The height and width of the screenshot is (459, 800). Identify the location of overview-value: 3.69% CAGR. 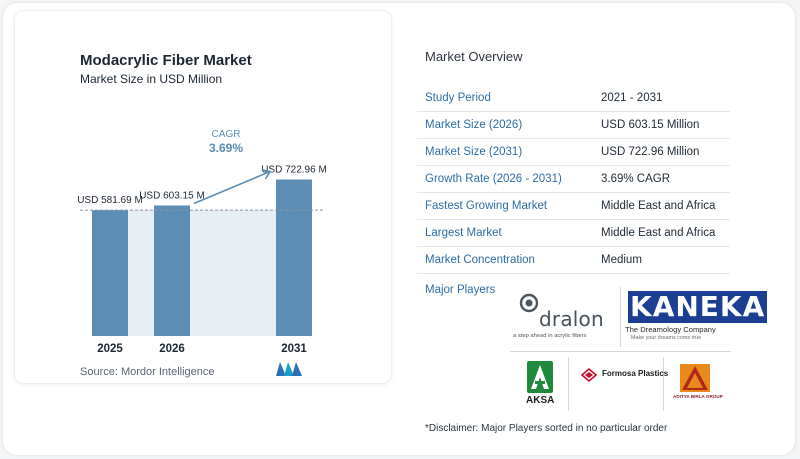
(661, 179).